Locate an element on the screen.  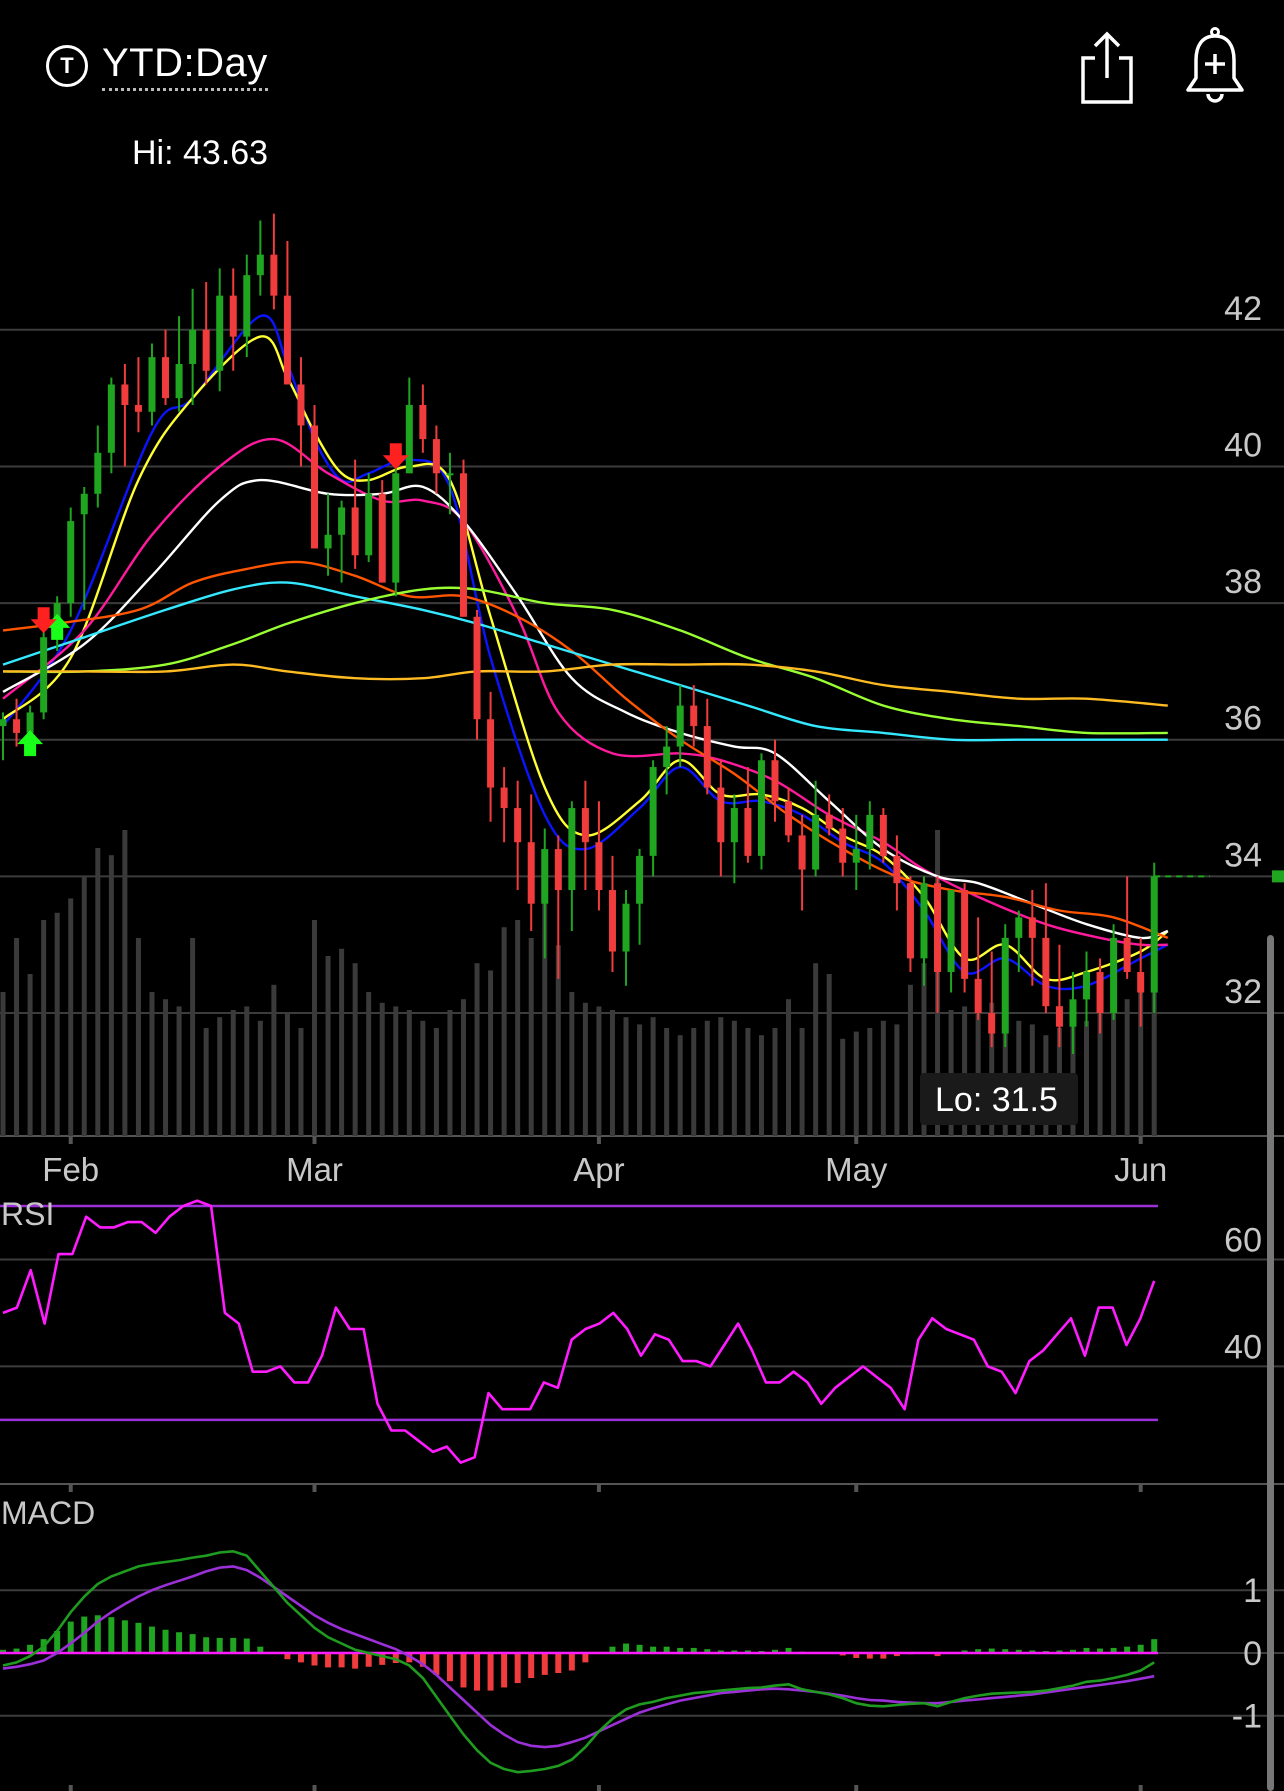
macd-panel: 1 0 -1 is located at coordinates (642, 1670).